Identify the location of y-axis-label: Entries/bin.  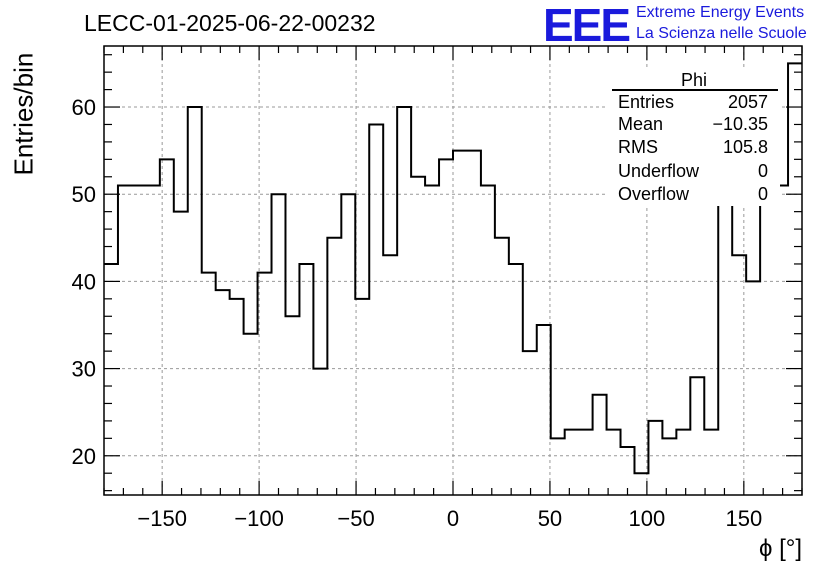
(23, 114).